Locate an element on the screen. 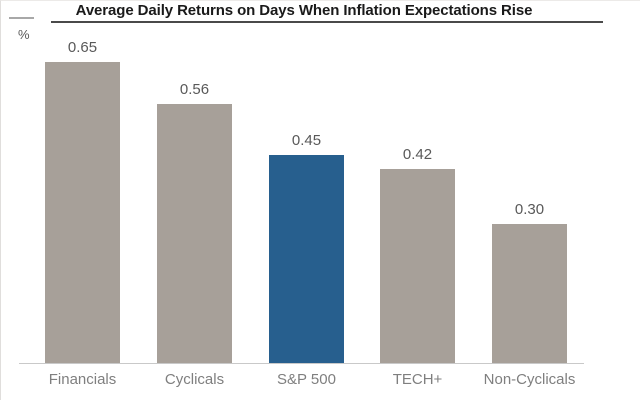  category-label-non-cyclicals: Non-Cyclicals is located at coordinates (529, 379).